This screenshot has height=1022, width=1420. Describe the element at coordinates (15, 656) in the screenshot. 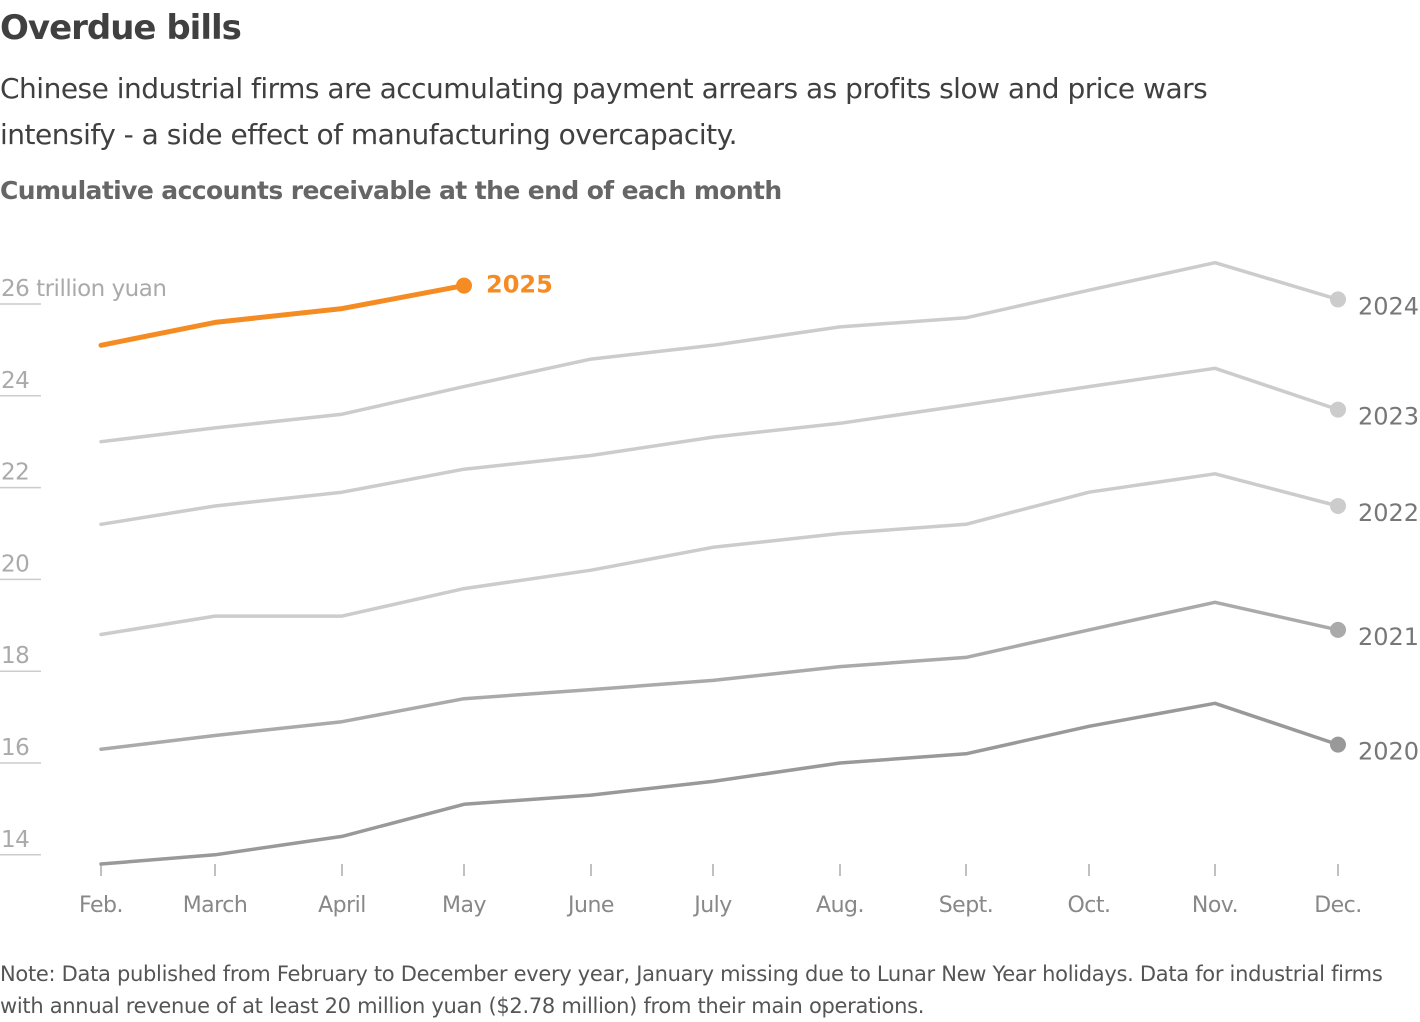

I see `y-tick-label: 18` at that location.